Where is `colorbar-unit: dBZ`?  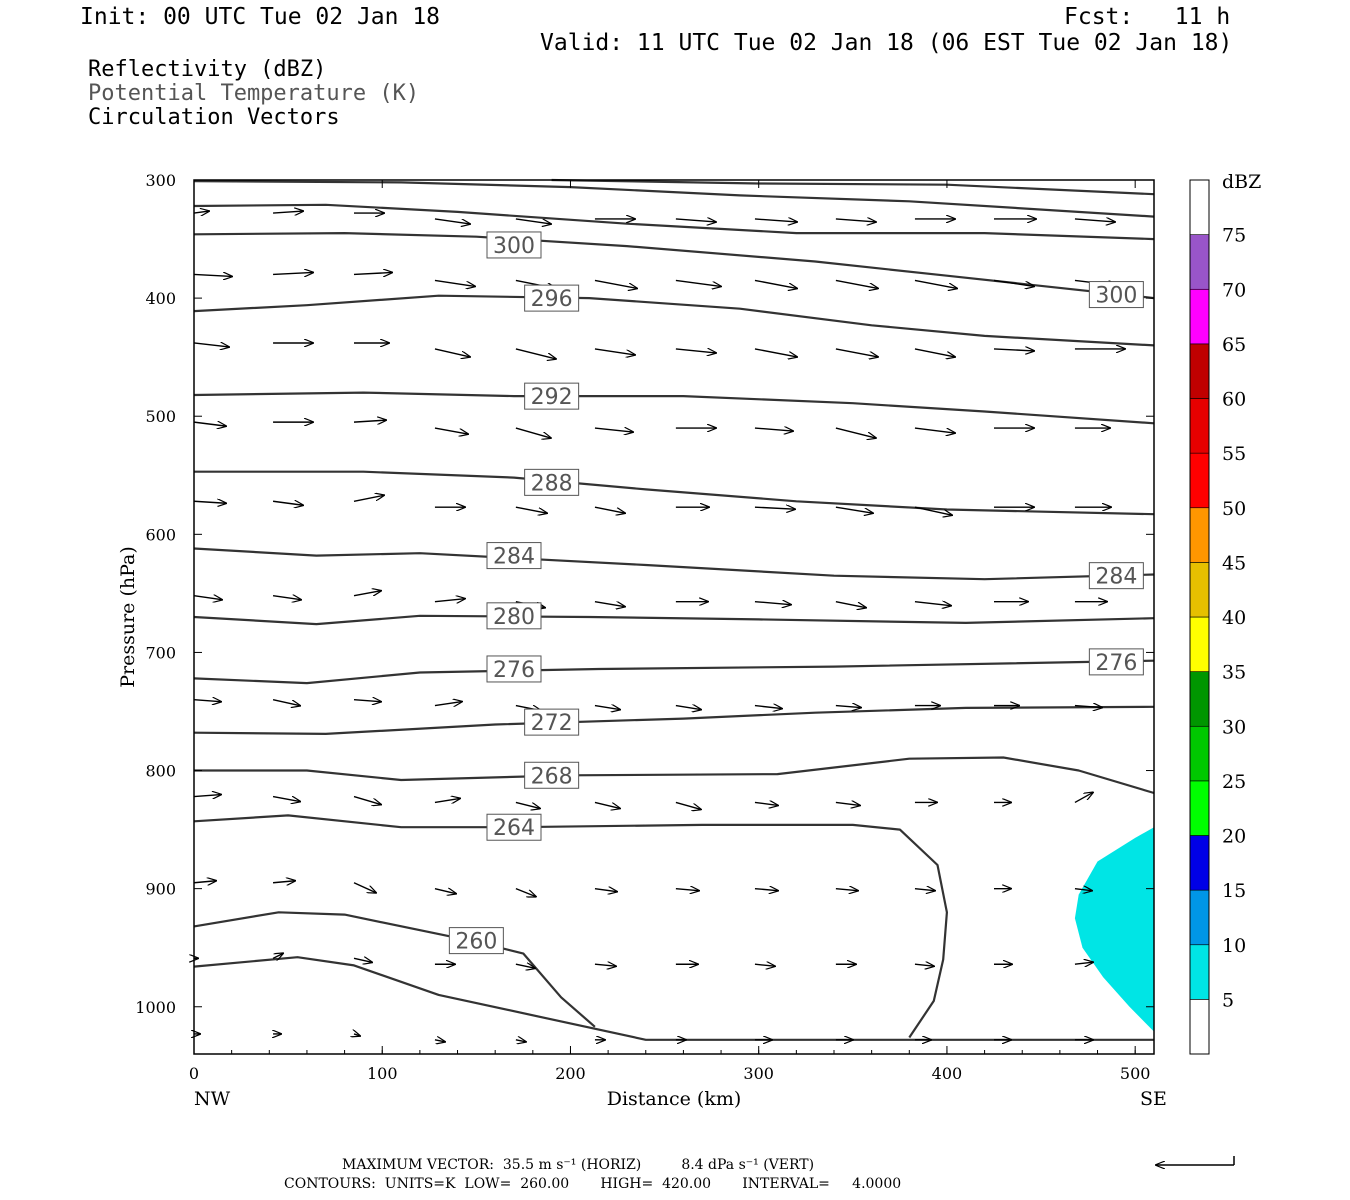 colorbar-unit: dBZ is located at coordinates (1241, 182).